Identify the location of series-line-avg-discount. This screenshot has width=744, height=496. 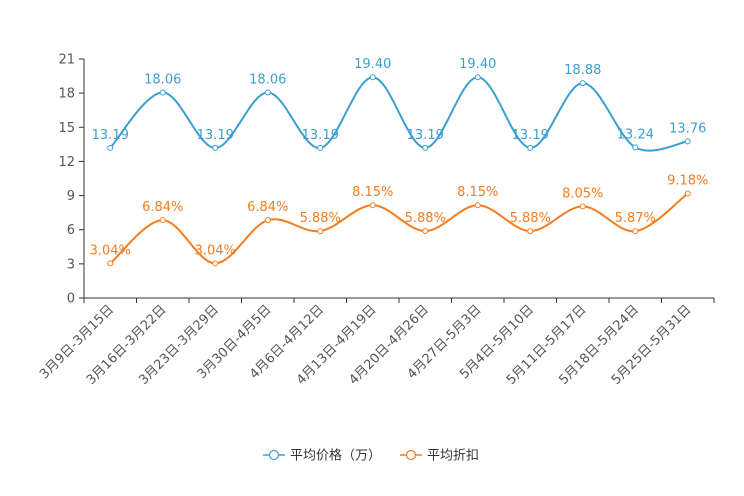
(399, 228).